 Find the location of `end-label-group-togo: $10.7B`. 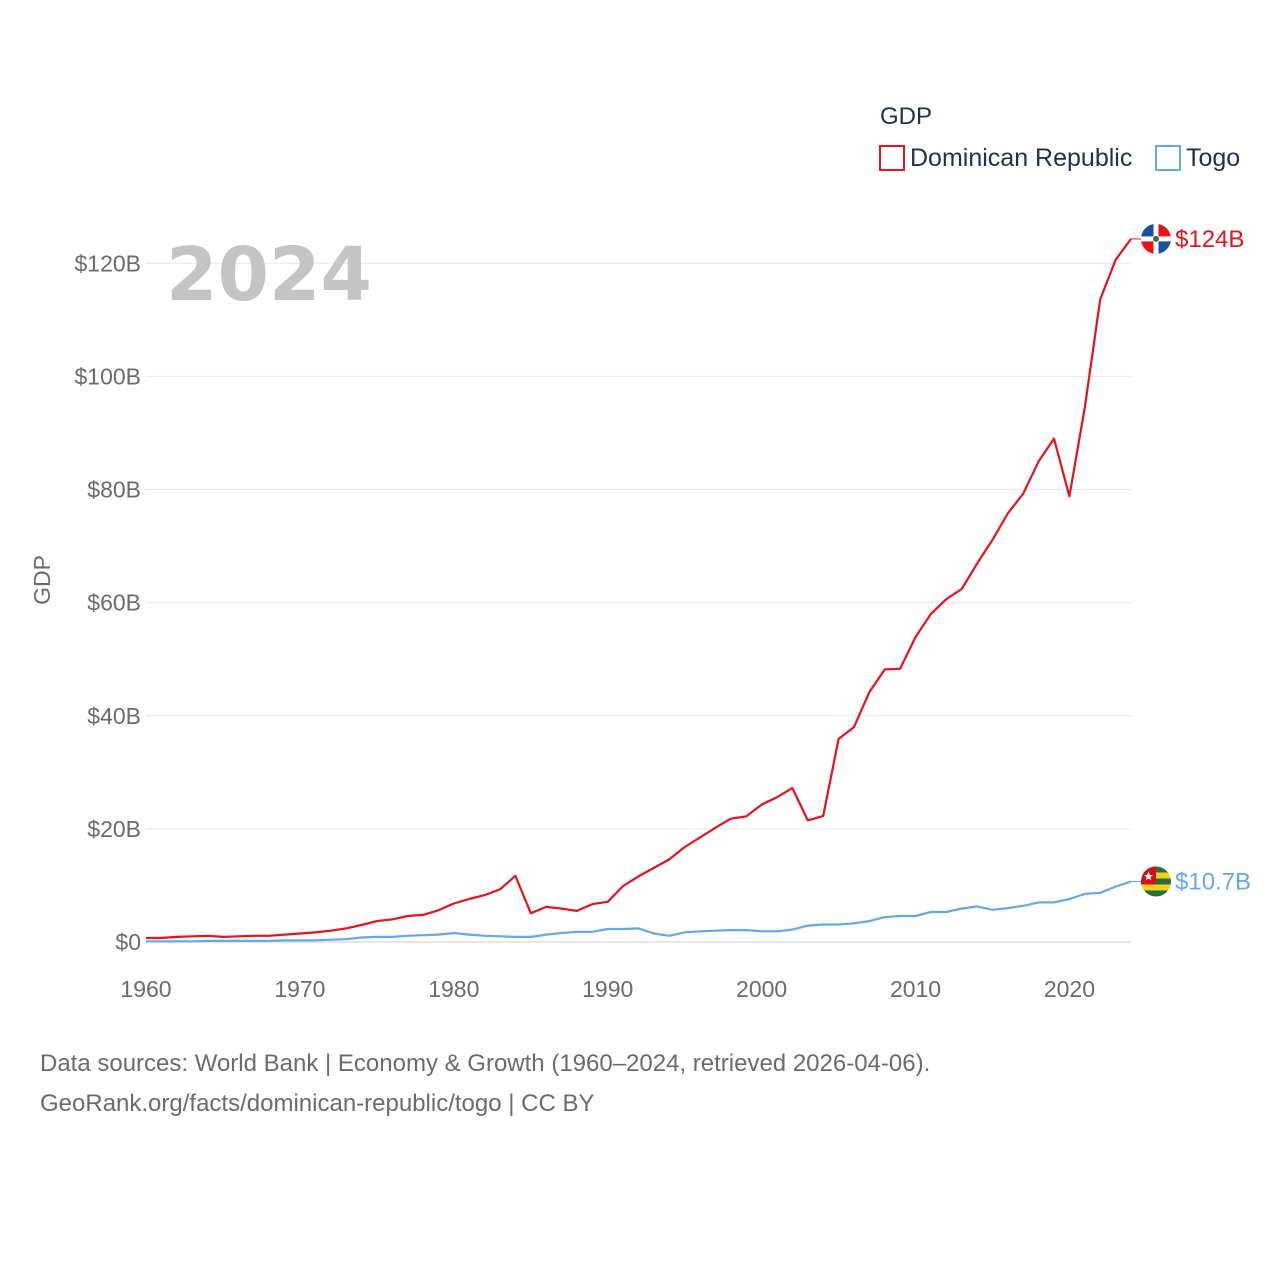

end-label-group-togo: $10.7B is located at coordinates (1196, 881).